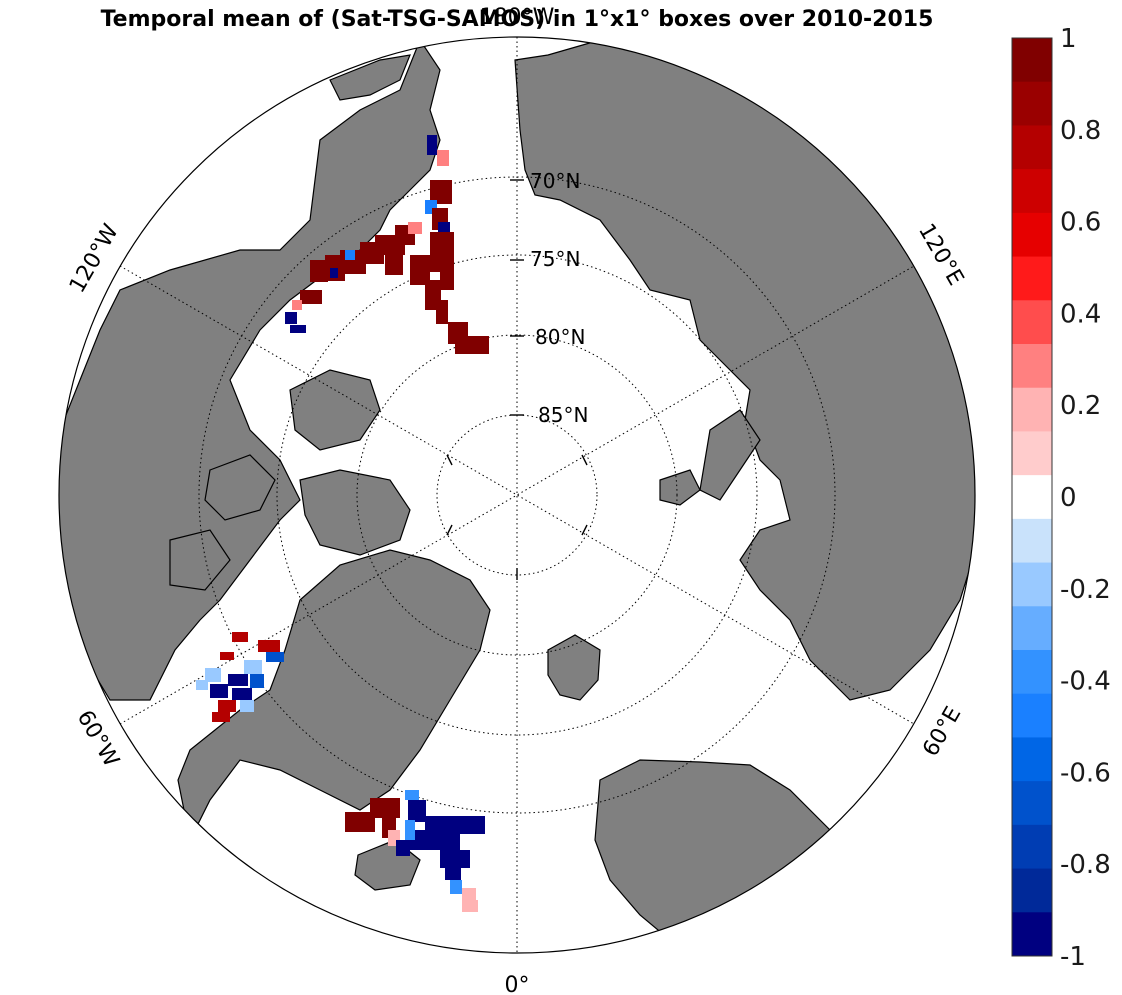 The image size is (1122, 995). What do you see at coordinates (1068, 498) in the screenshot?
I see `colorbar-tick-label: 0` at bounding box center [1068, 498].